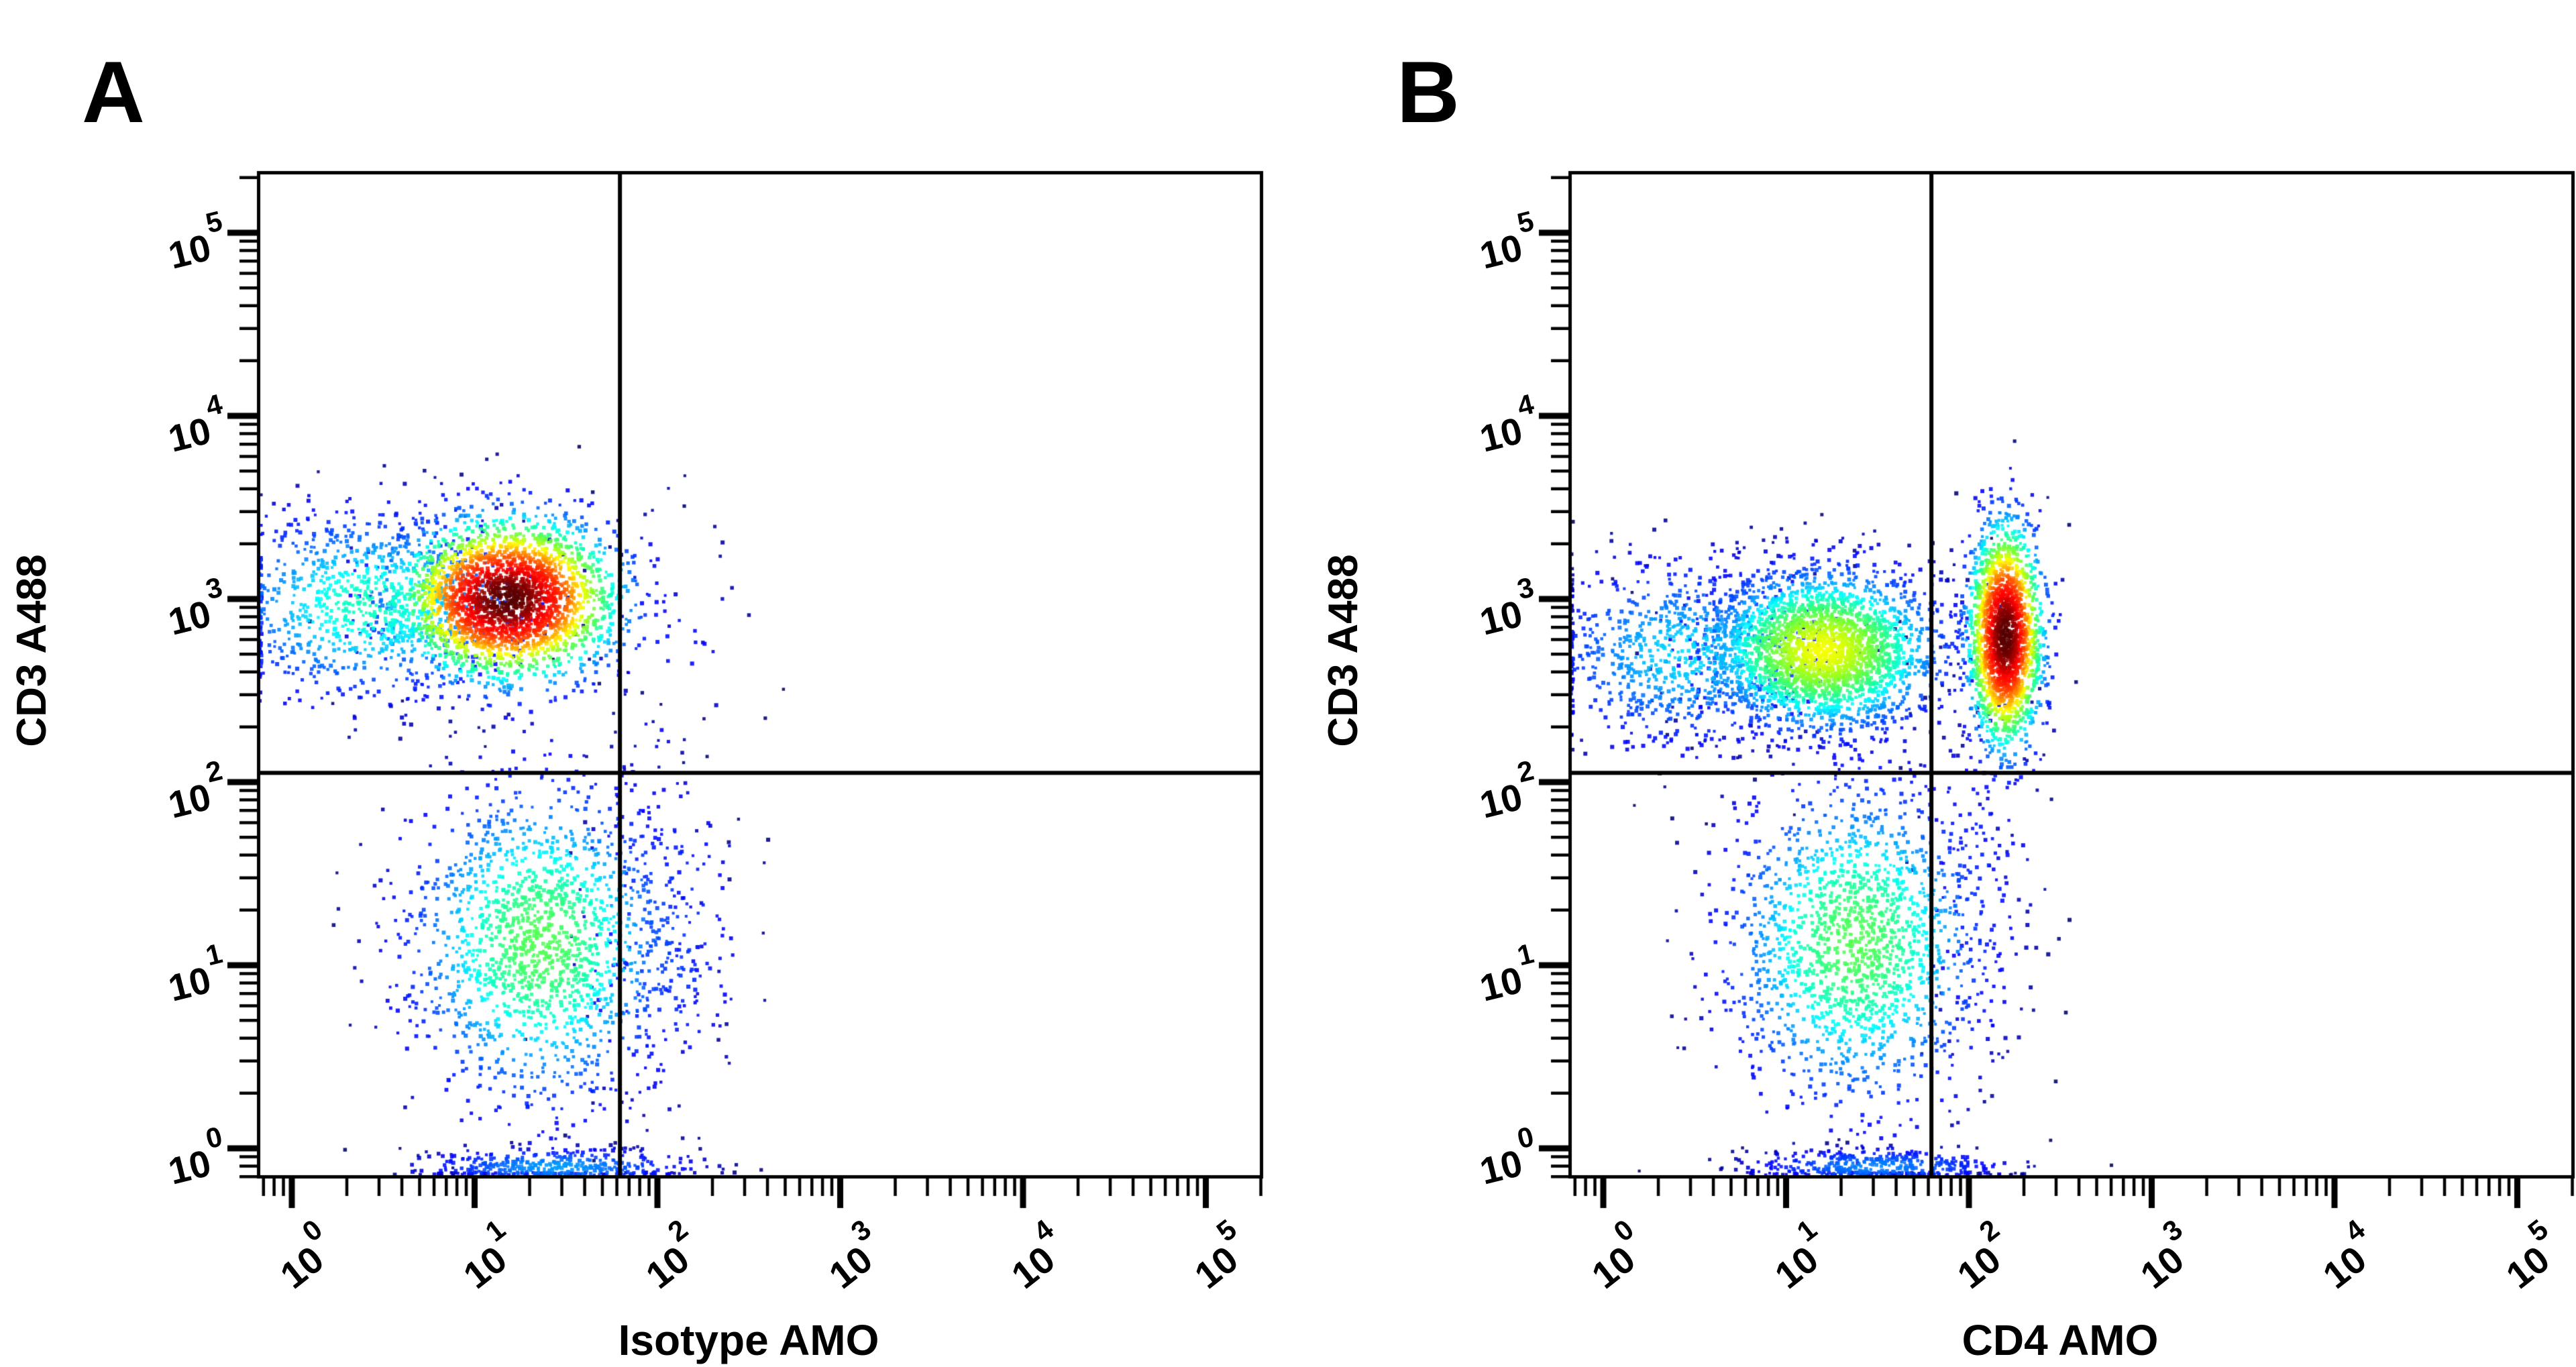  I want to click on panel-a-y-axis-title: CD3 A488, so click(32, 650).